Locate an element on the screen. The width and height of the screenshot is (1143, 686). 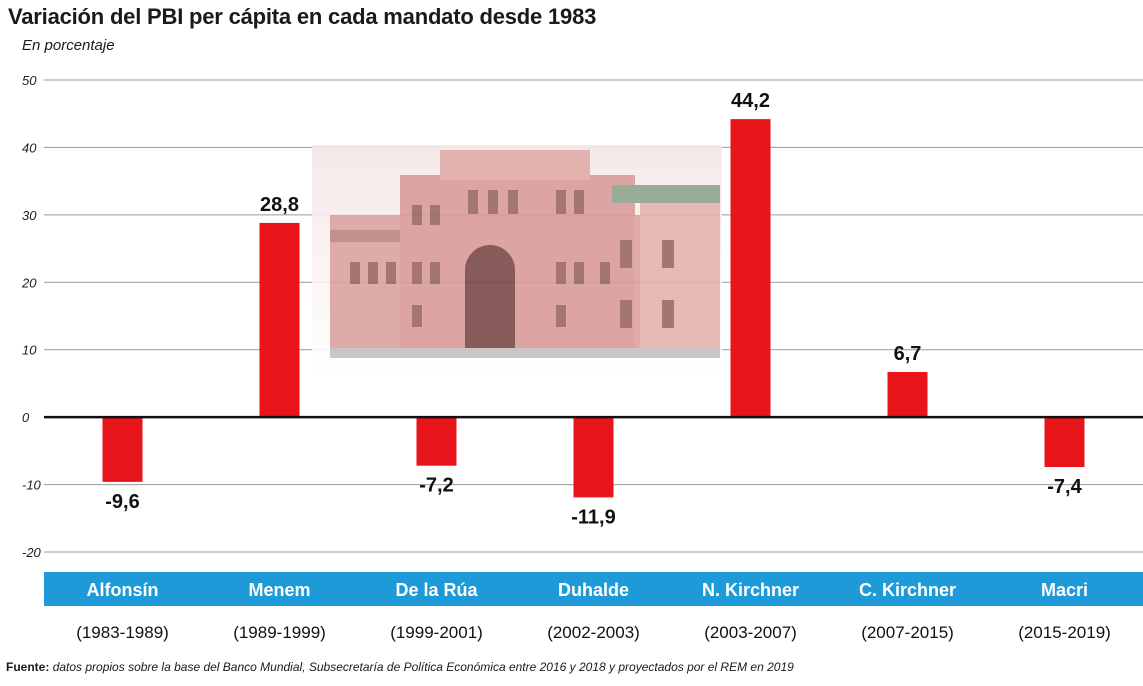
period-label: (1989-1999) is located at coordinates (279, 632).